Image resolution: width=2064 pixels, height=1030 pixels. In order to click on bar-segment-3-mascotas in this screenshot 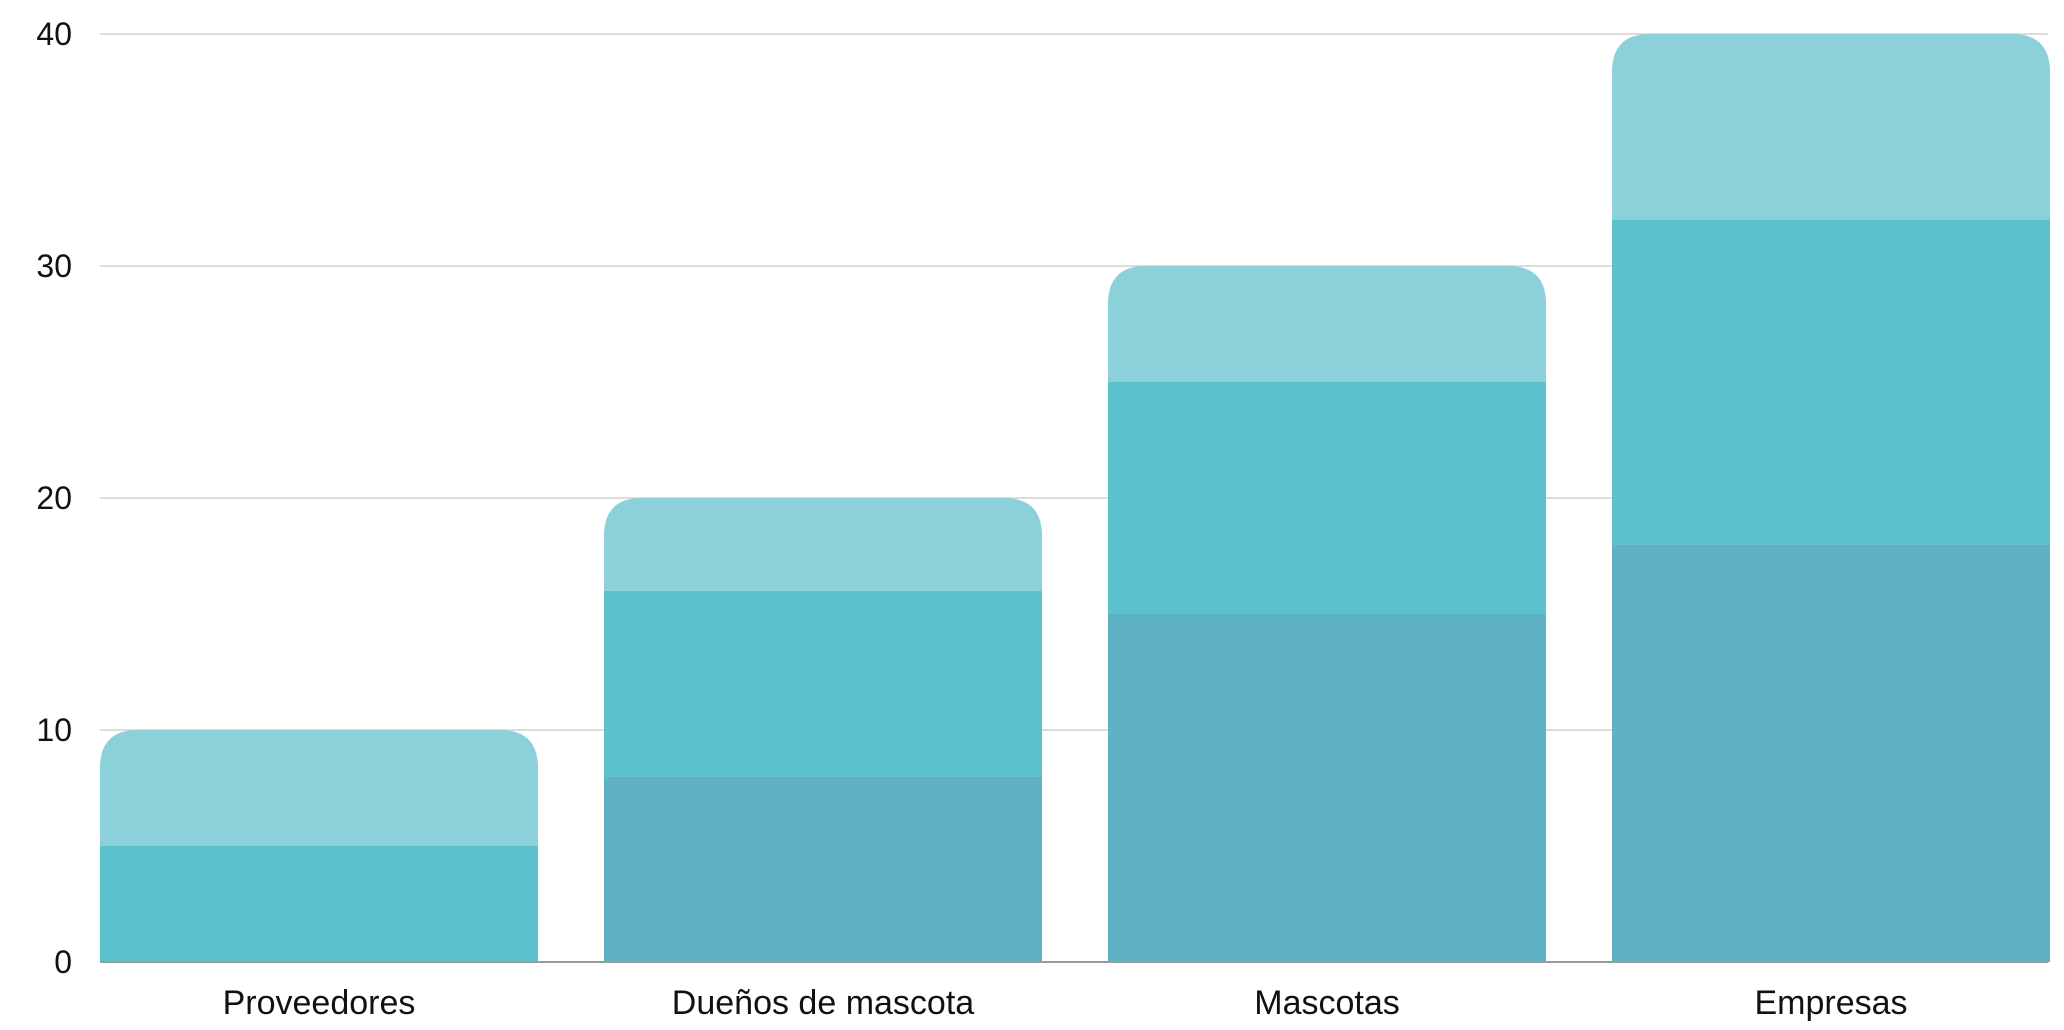, I will do `click(1327, 324)`.